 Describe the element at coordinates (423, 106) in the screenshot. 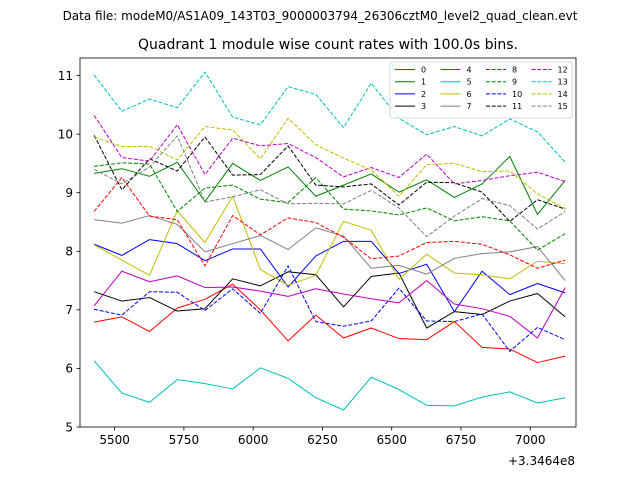

I see `legend-label-3: 3` at that location.